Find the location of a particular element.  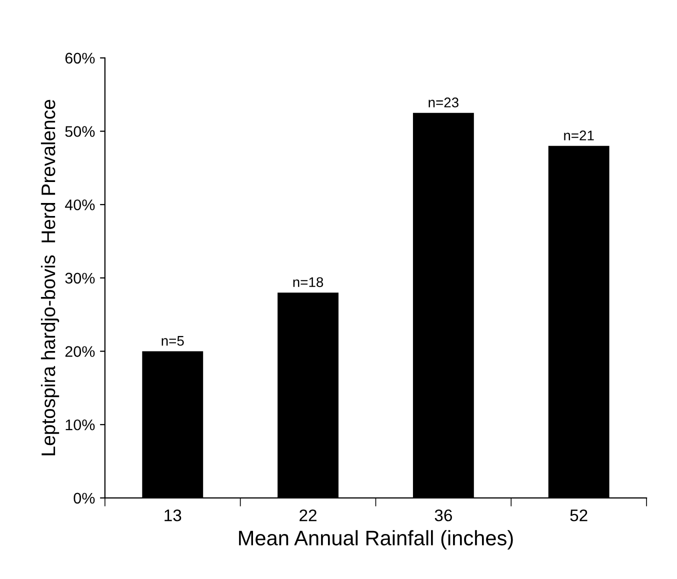

x-tick-label: 52 is located at coordinates (579, 515).